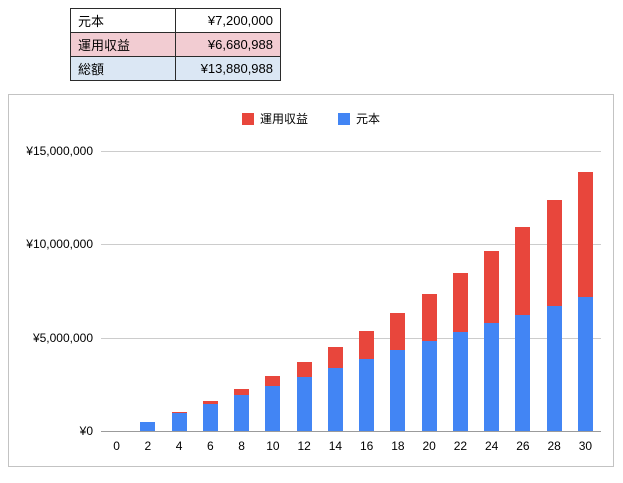 The width and height of the screenshot is (623, 483). What do you see at coordinates (554, 446) in the screenshot?
I see `x-axis-tick-label: 28` at bounding box center [554, 446].